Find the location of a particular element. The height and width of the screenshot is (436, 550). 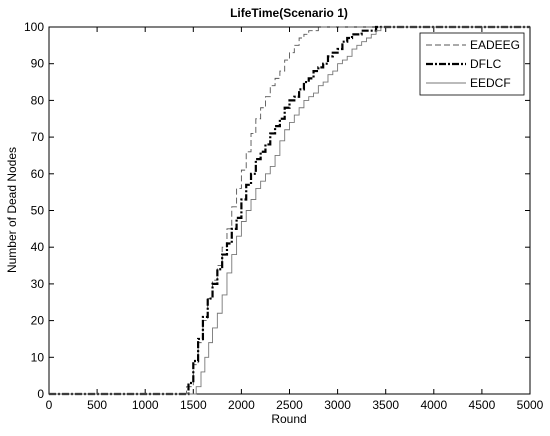

legend: EADEEG DFLC EEDCF is located at coordinates (472, 64).